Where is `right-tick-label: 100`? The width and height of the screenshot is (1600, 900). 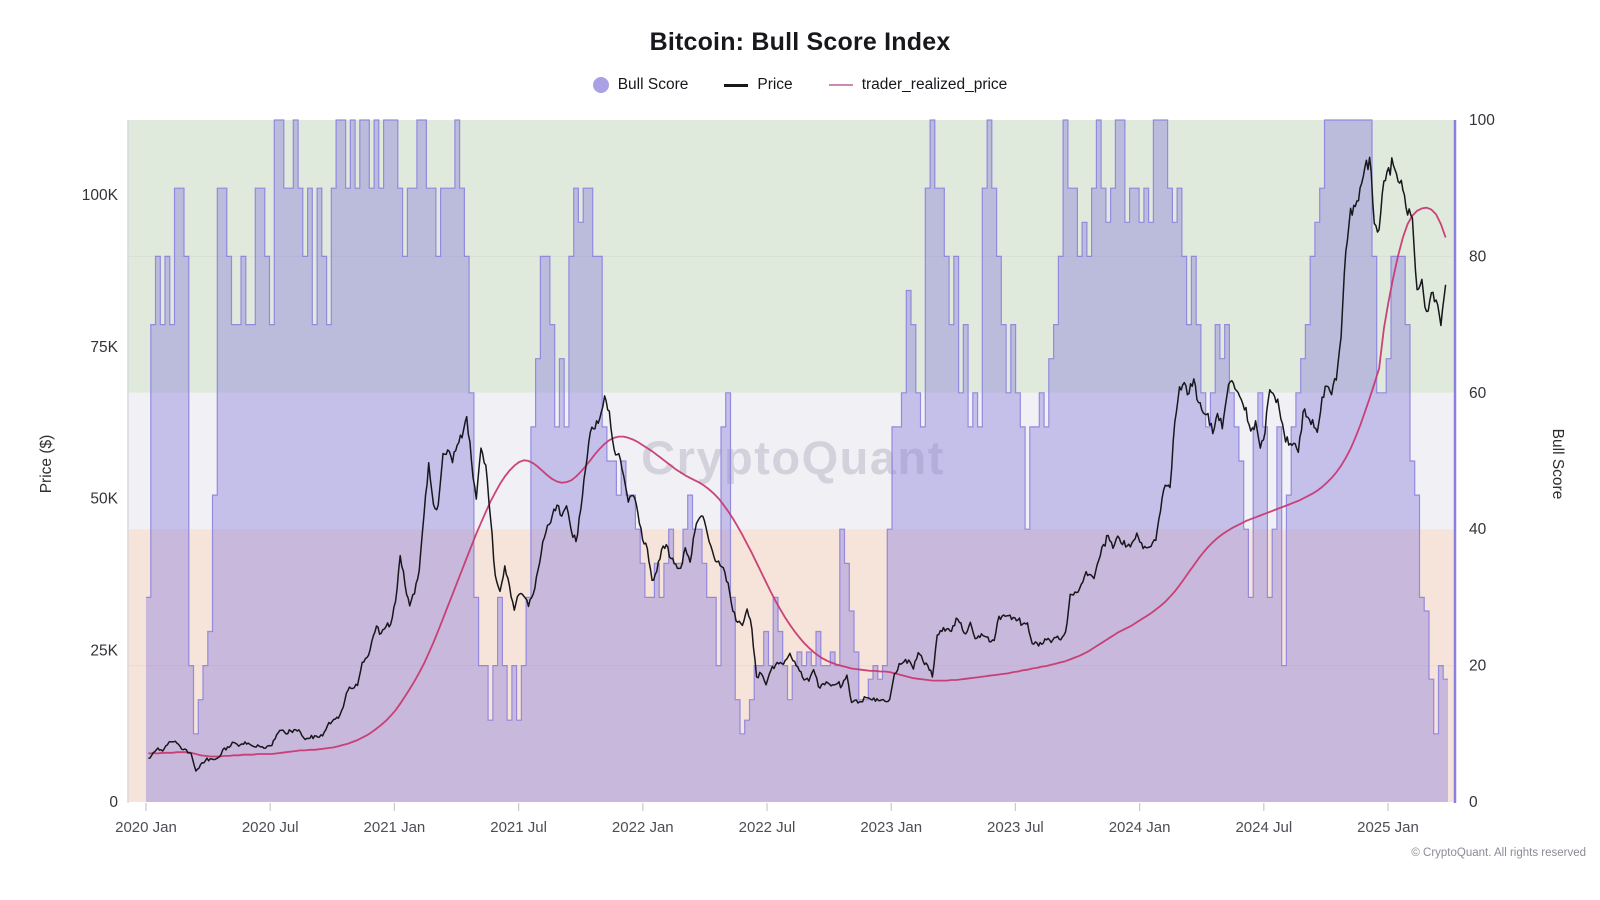
right-tick-label: 100 is located at coordinates (1482, 120).